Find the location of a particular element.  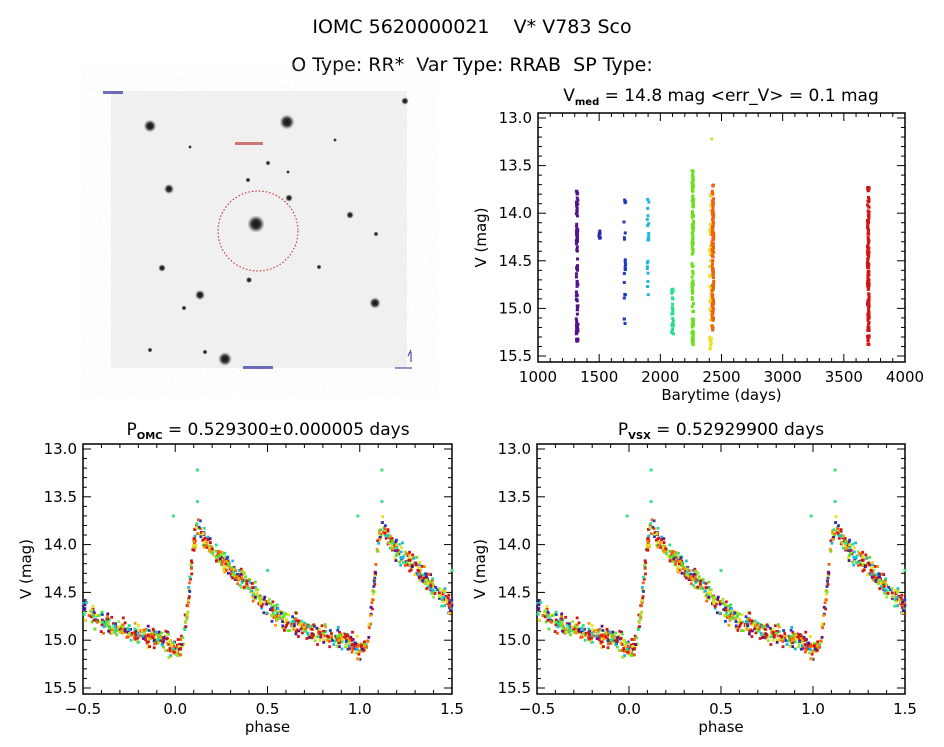

outlier-point is located at coordinates (197, 470).